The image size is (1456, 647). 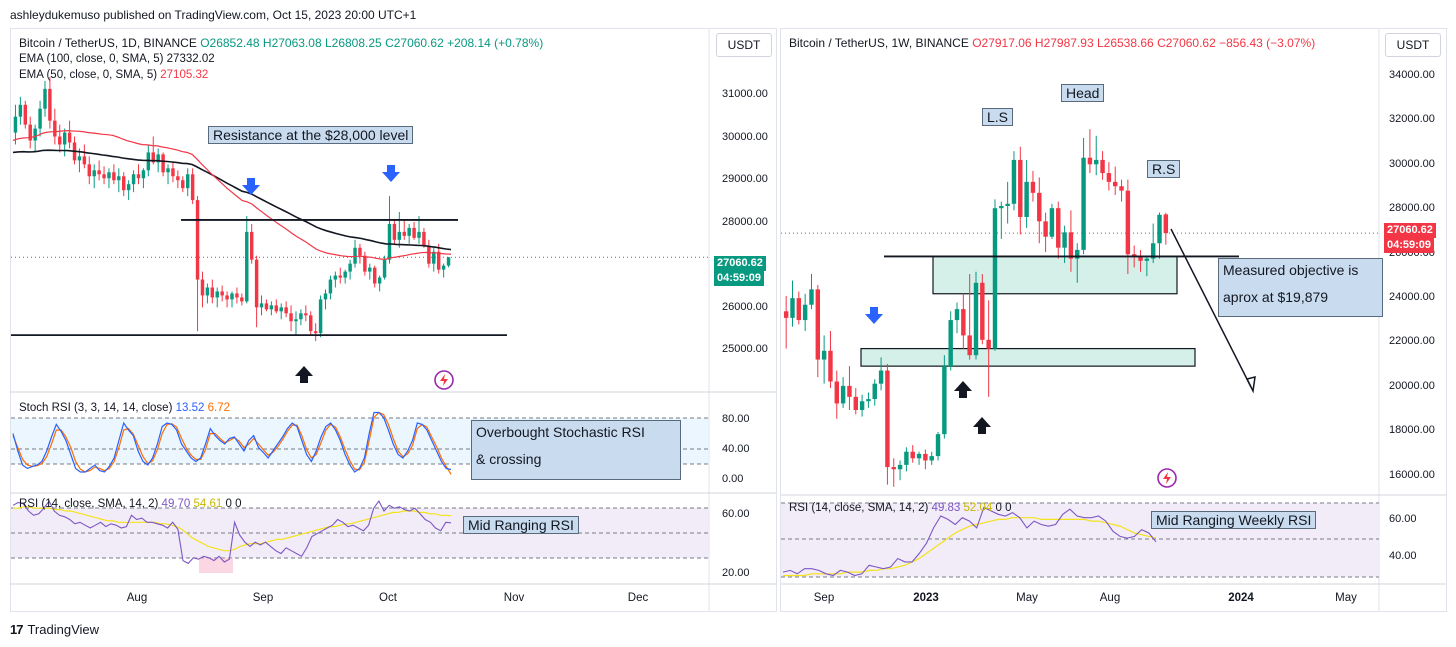 What do you see at coordinates (263, 598) in the screenshot?
I see `daily-time-tick: Sep` at bounding box center [263, 598].